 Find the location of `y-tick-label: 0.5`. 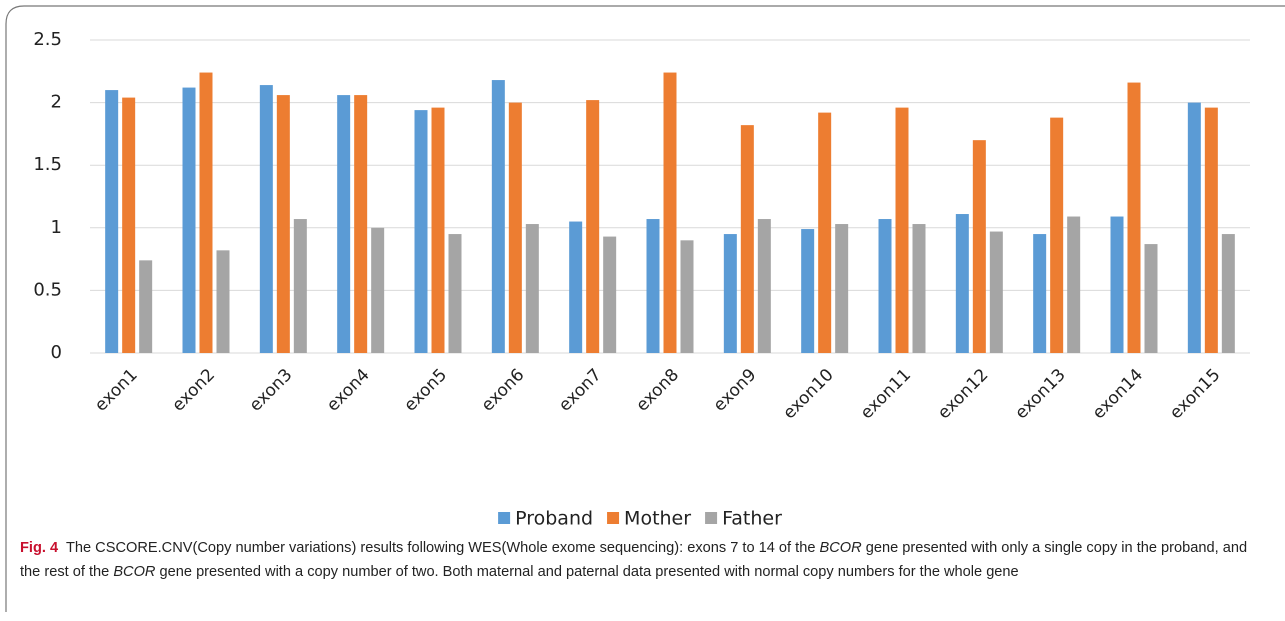

y-tick-label: 0.5 is located at coordinates (47, 289).